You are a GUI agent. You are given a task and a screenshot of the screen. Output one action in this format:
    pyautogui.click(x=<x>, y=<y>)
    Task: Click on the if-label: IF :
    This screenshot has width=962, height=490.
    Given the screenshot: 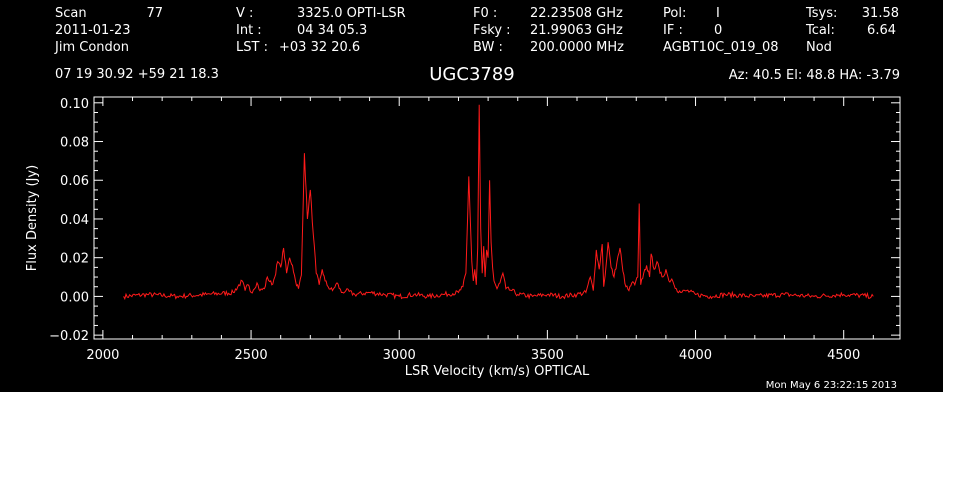 What is the action you would take?
    pyautogui.click(x=673, y=30)
    